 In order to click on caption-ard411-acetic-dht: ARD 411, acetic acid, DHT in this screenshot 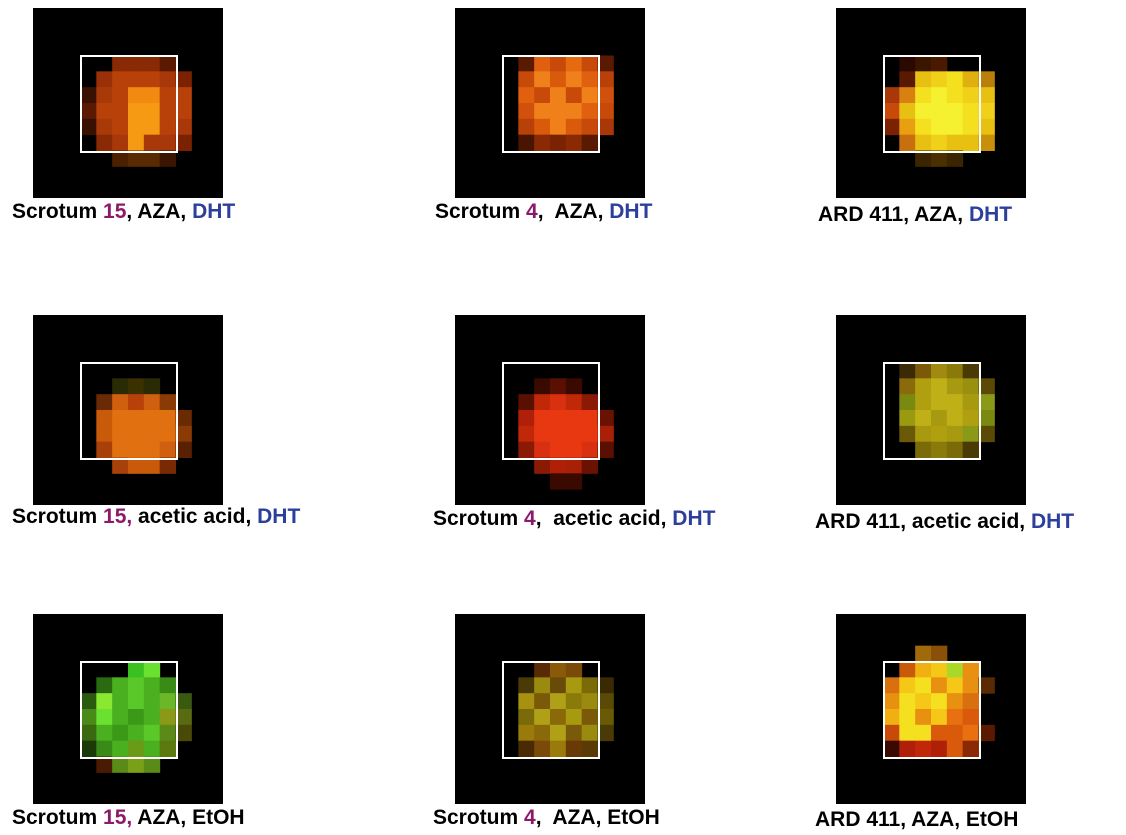, I will do `click(944, 522)`.